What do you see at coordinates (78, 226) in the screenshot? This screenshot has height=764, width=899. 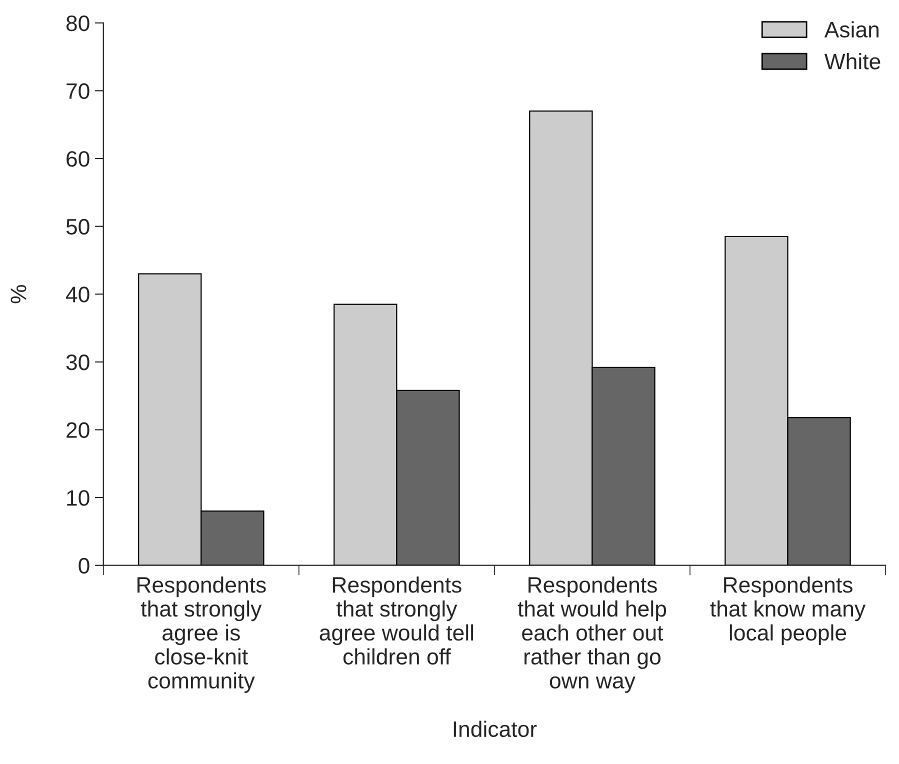 I see `y-tick-label: 50` at bounding box center [78, 226].